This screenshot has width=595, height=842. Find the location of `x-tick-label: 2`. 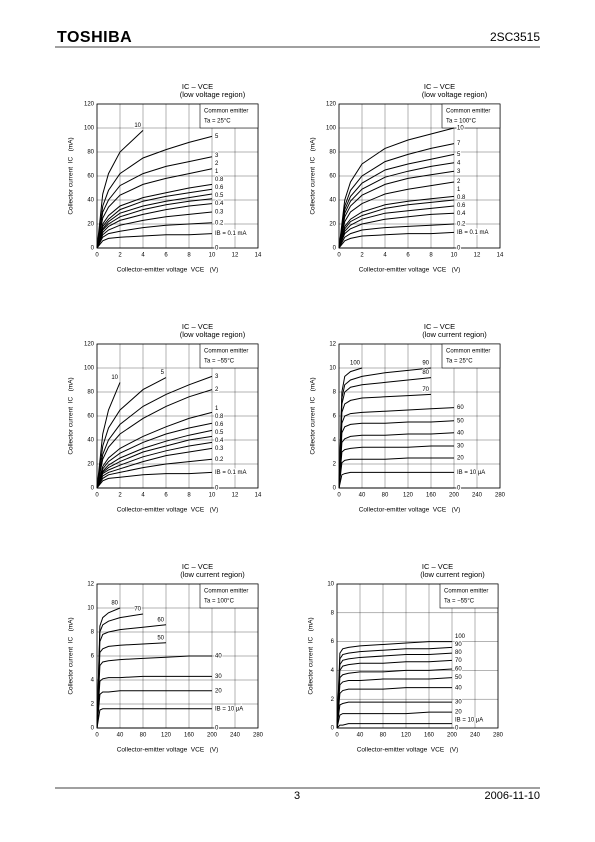

x-tick-label: 2 is located at coordinates (120, 496).